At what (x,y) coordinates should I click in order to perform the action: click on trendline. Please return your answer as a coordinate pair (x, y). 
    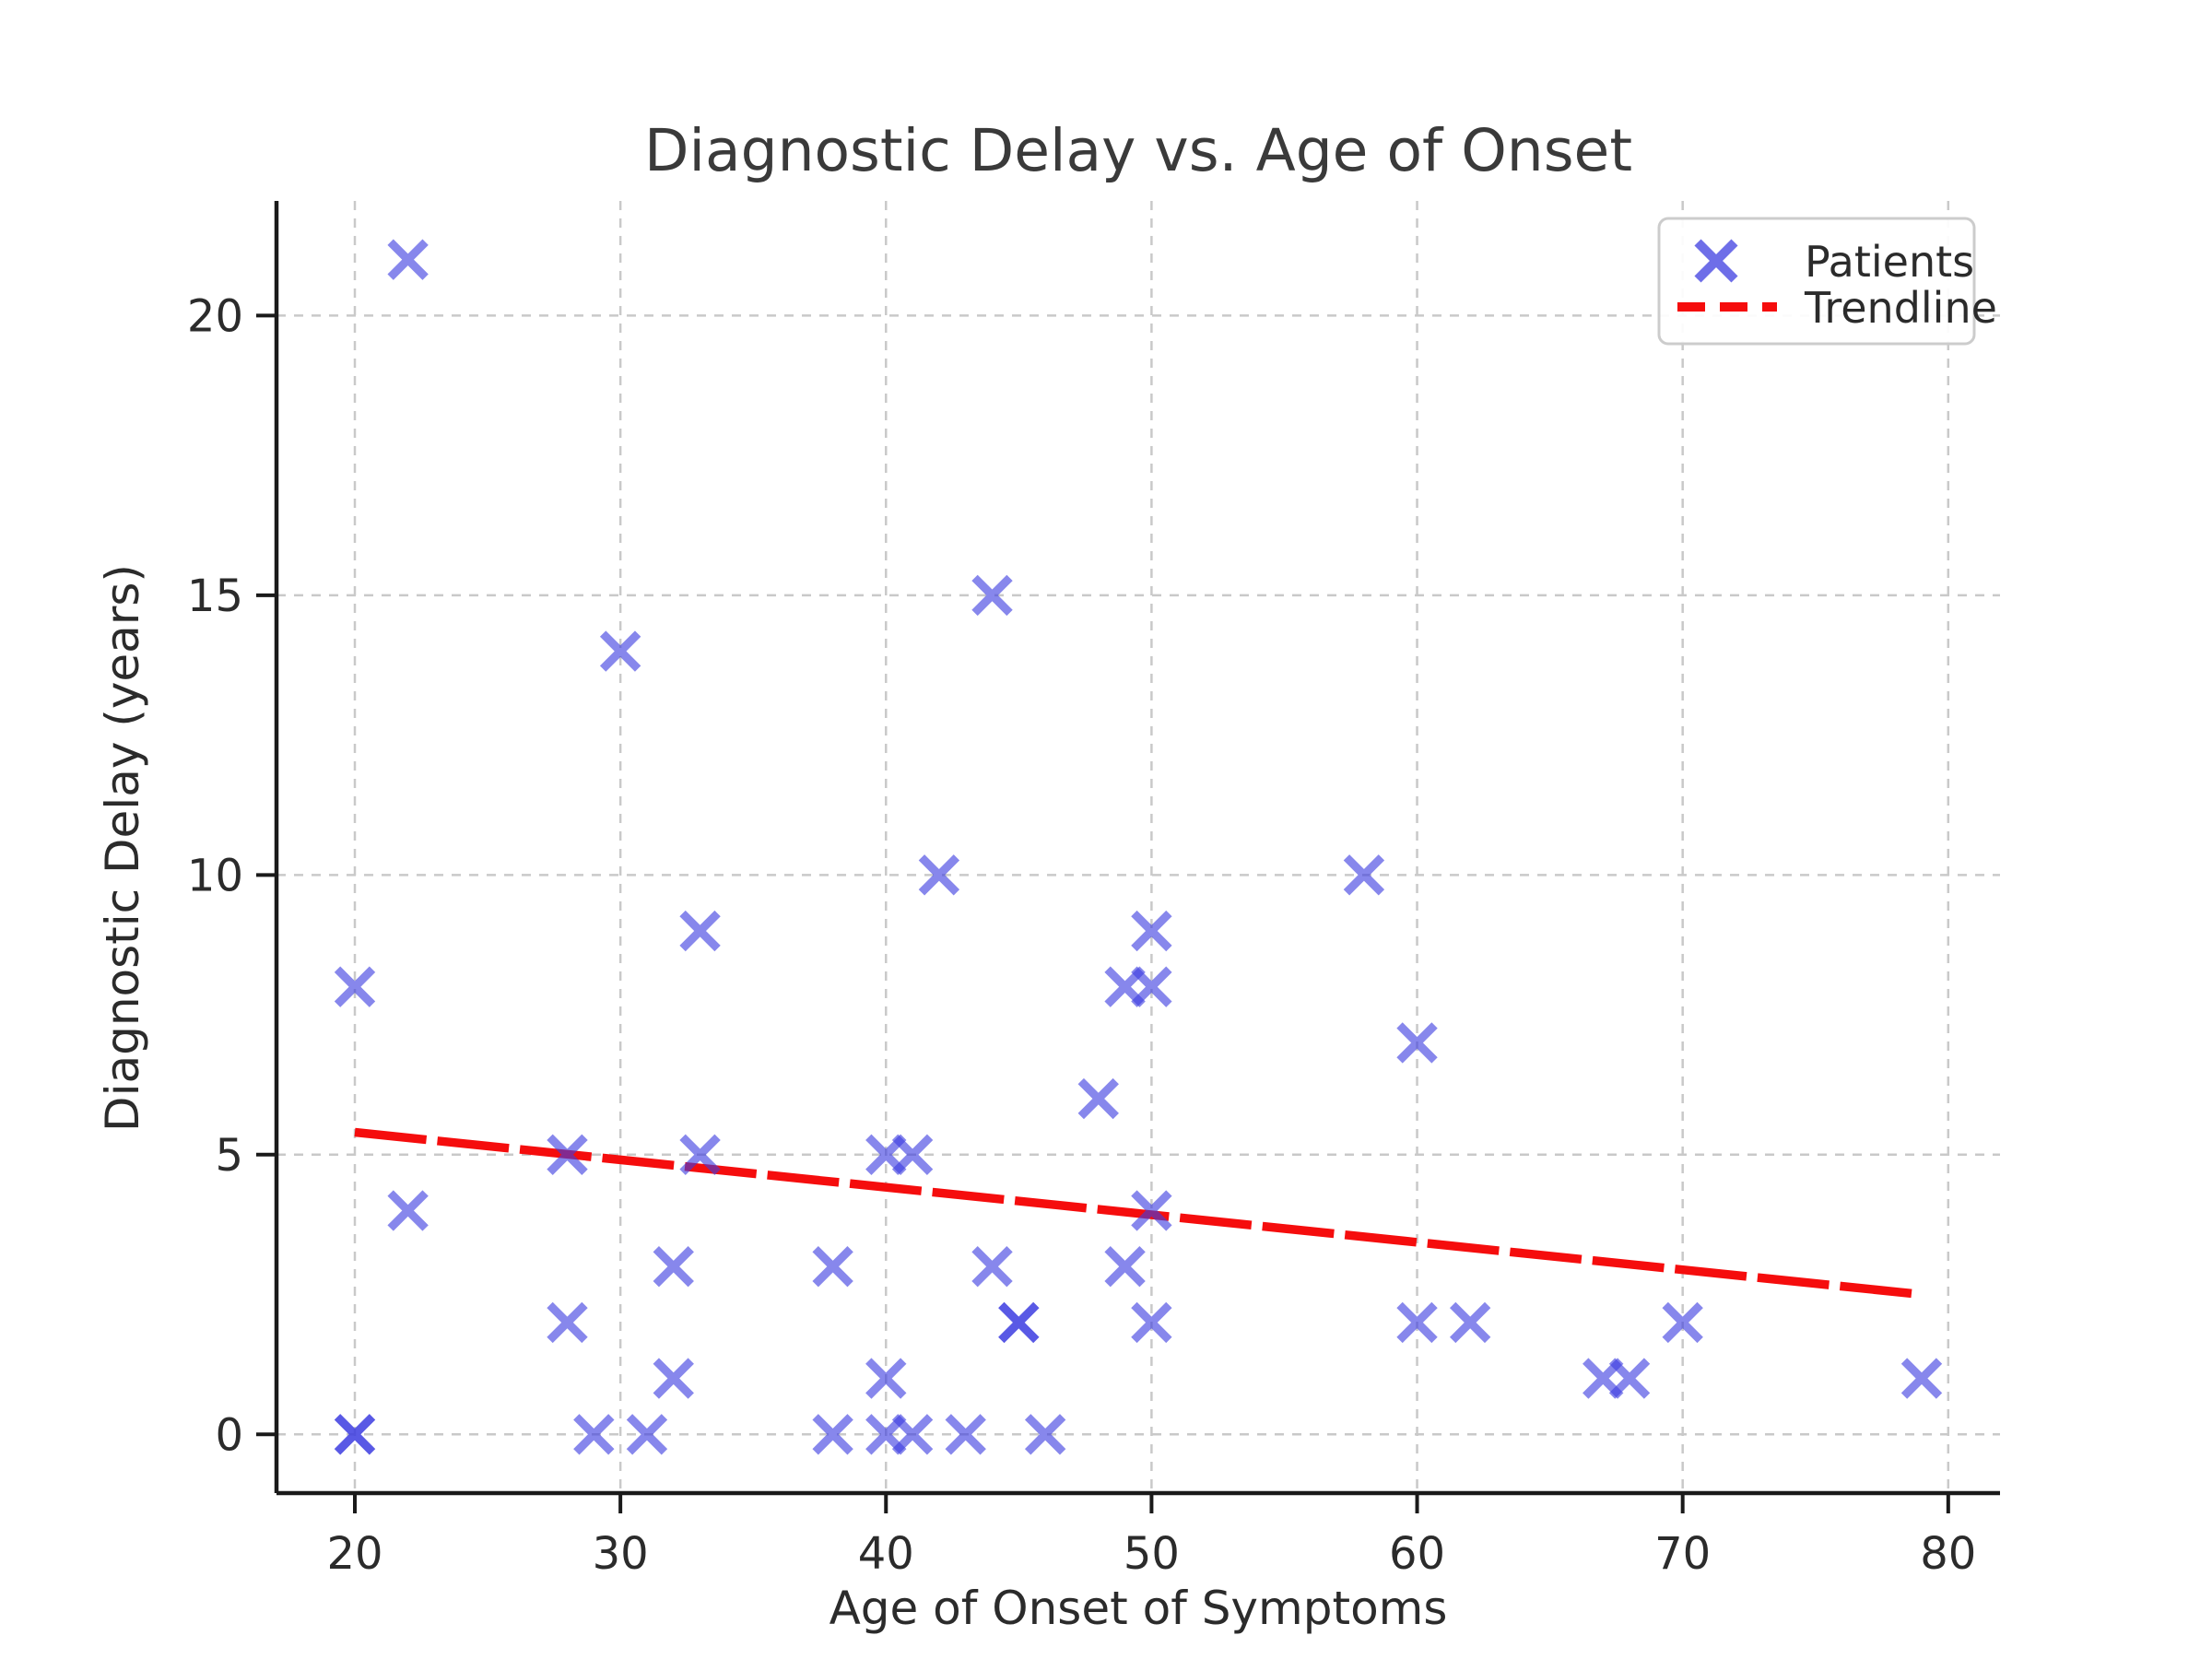
    Looking at the image, I should click on (1138, 1213).